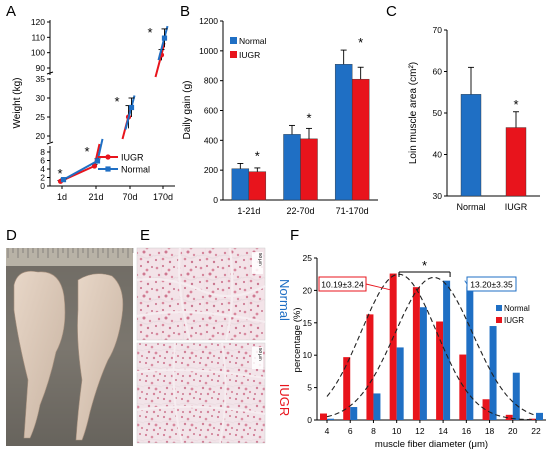  What do you see at coordinates (41, 79) in the screenshot?
I see `a-y-tick-label: 35` at bounding box center [41, 79].